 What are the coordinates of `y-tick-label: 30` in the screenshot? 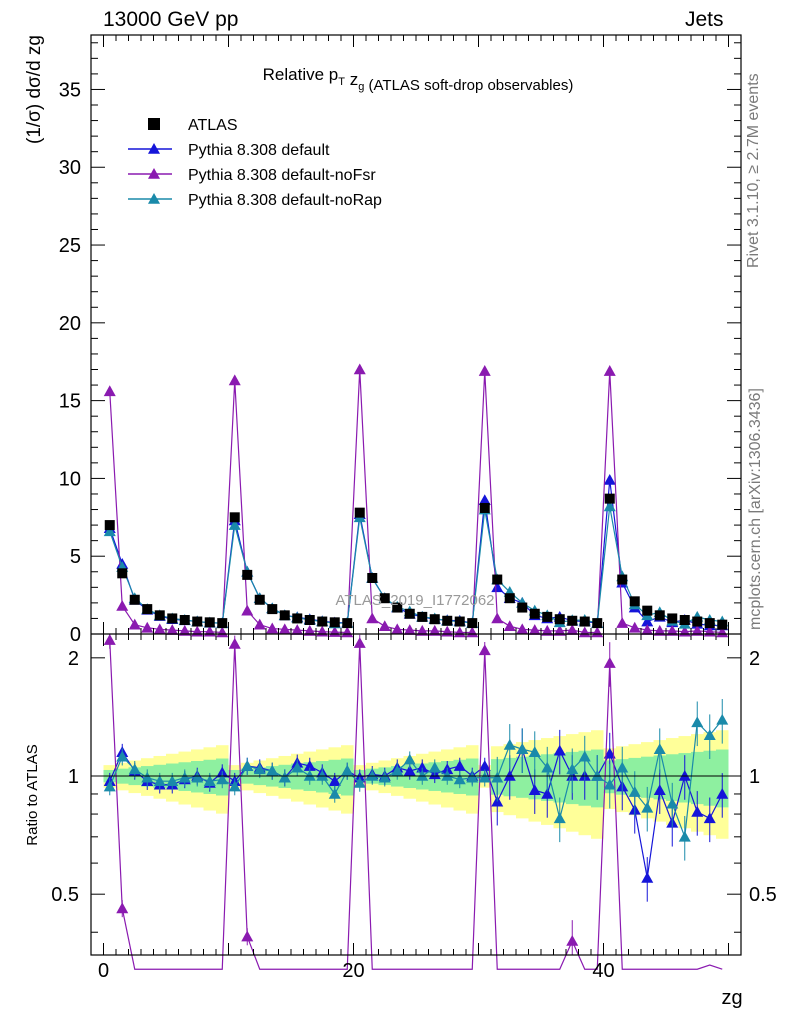 It's located at (70, 168).